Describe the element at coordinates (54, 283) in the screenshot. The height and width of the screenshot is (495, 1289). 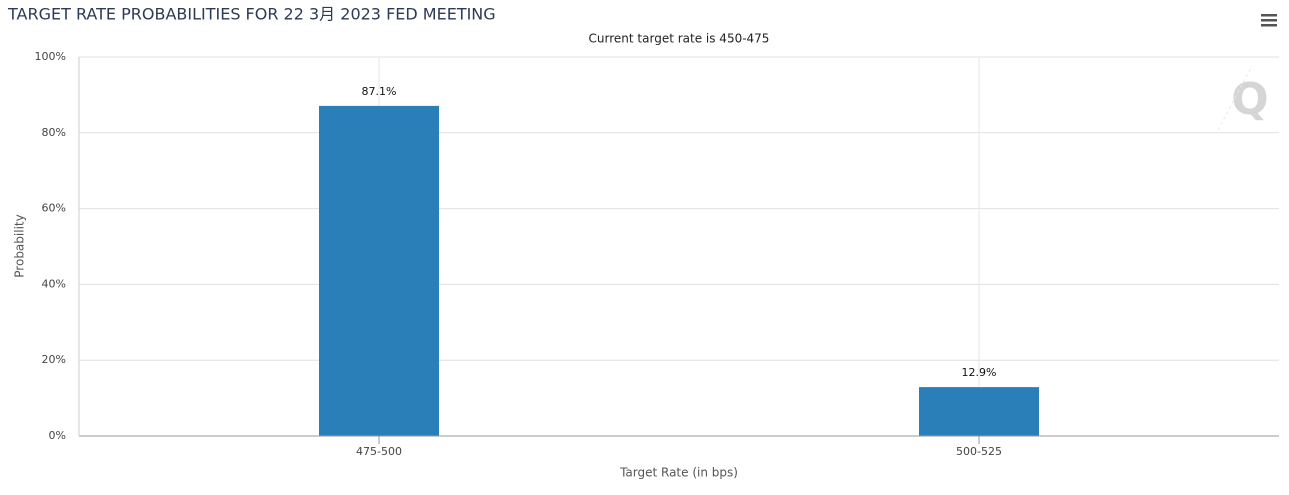
I see `y-tick-label: 40%` at that location.